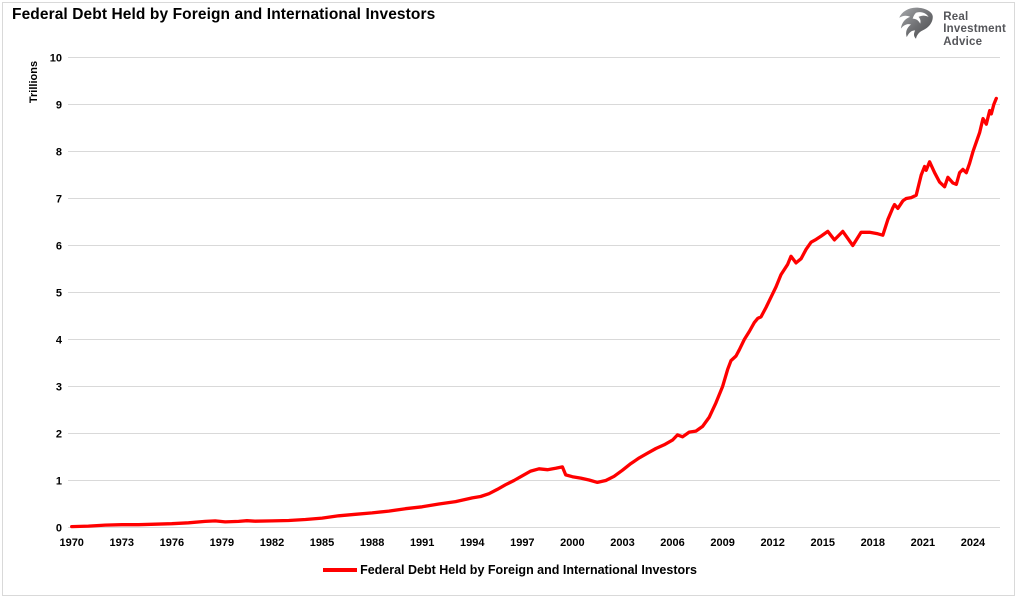 Image resolution: width=1020 pixels, height=603 pixels. Describe the element at coordinates (56, 59) in the screenshot. I see `y-tick-label-10: 10` at that location.